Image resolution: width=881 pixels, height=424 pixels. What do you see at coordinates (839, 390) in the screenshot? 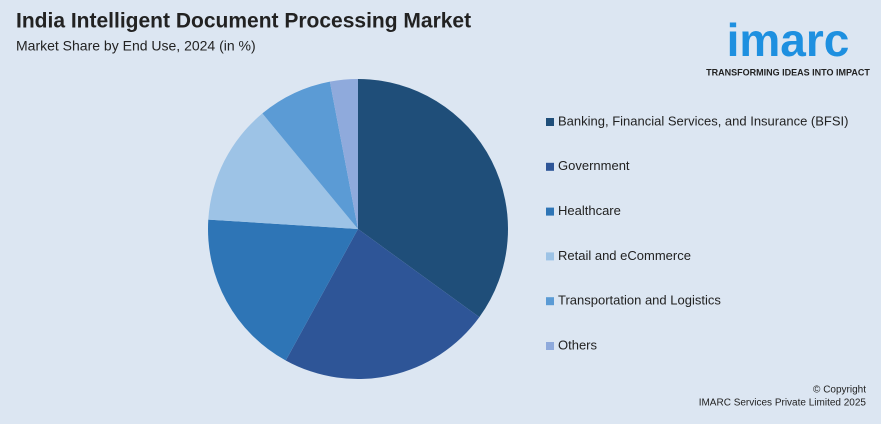
I see `copyright: © Copyright` at bounding box center [839, 390].